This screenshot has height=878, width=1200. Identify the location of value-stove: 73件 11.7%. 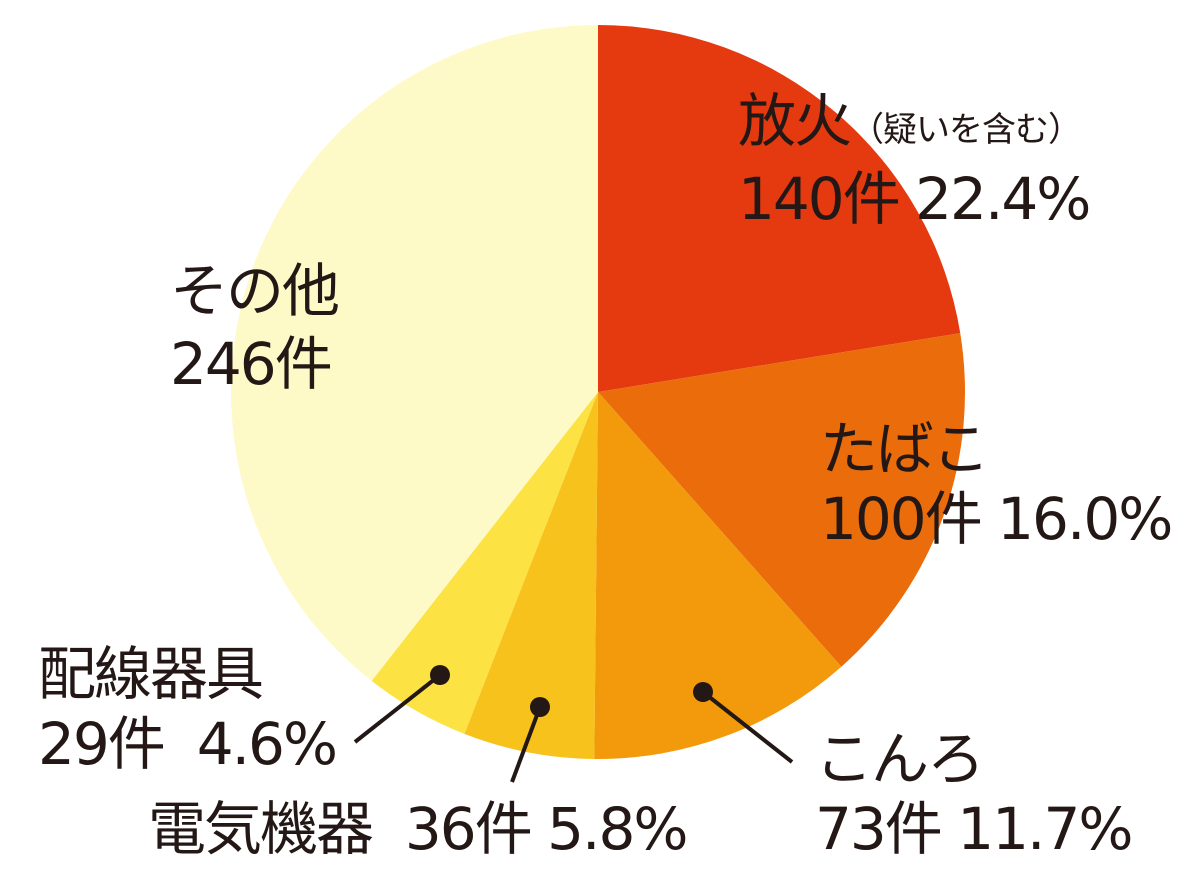
(974, 829).